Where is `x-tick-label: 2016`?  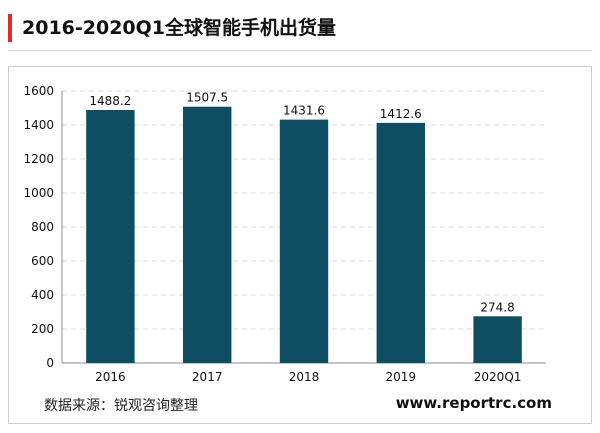 x-tick-label: 2016 is located at coordinates (110, 377).